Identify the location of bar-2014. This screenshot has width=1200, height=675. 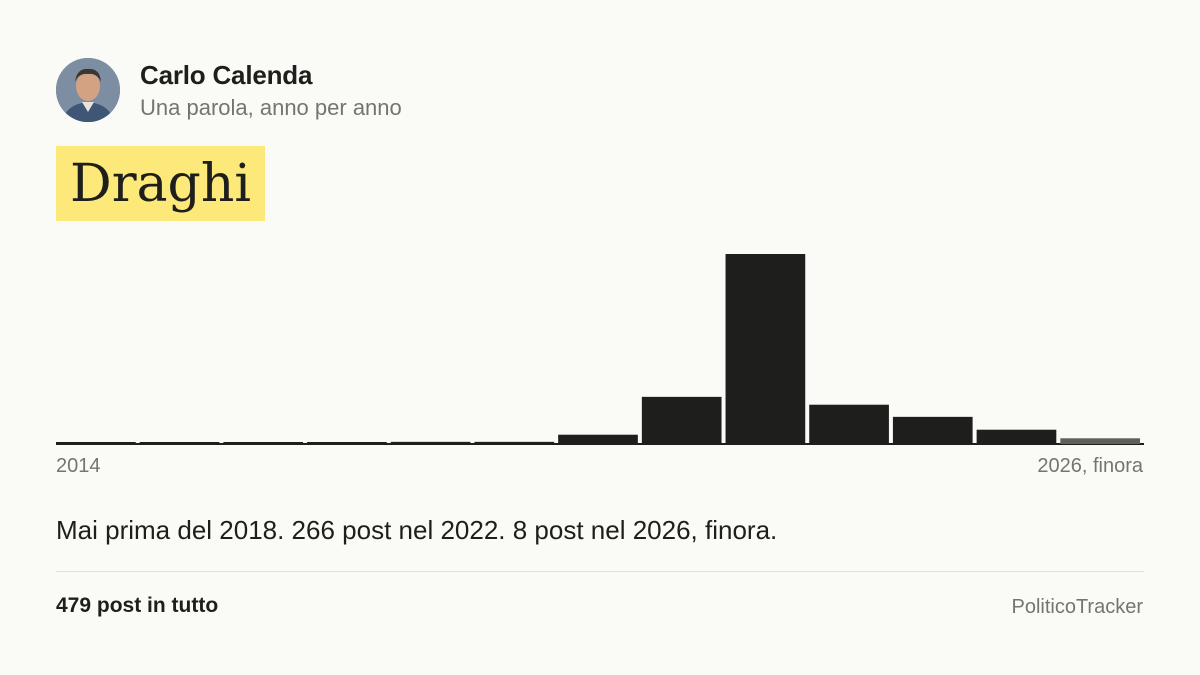
(96, 443).